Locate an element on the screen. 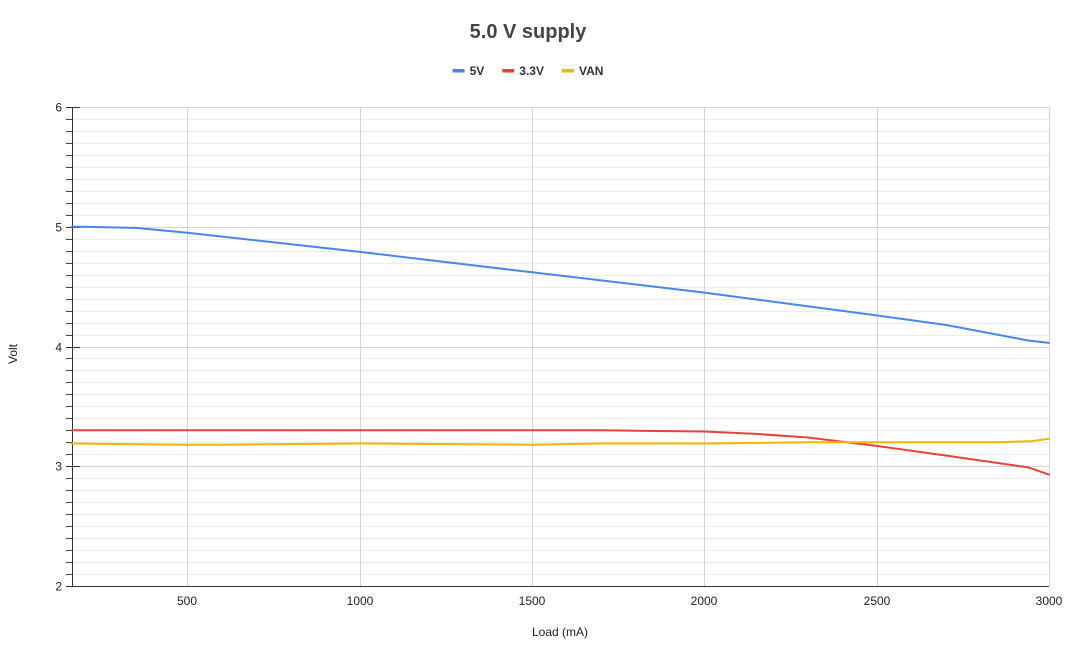 The width and height of the screenshot is (1073, 651). y-tick-label: 6 is located at coordinates (58, 108).